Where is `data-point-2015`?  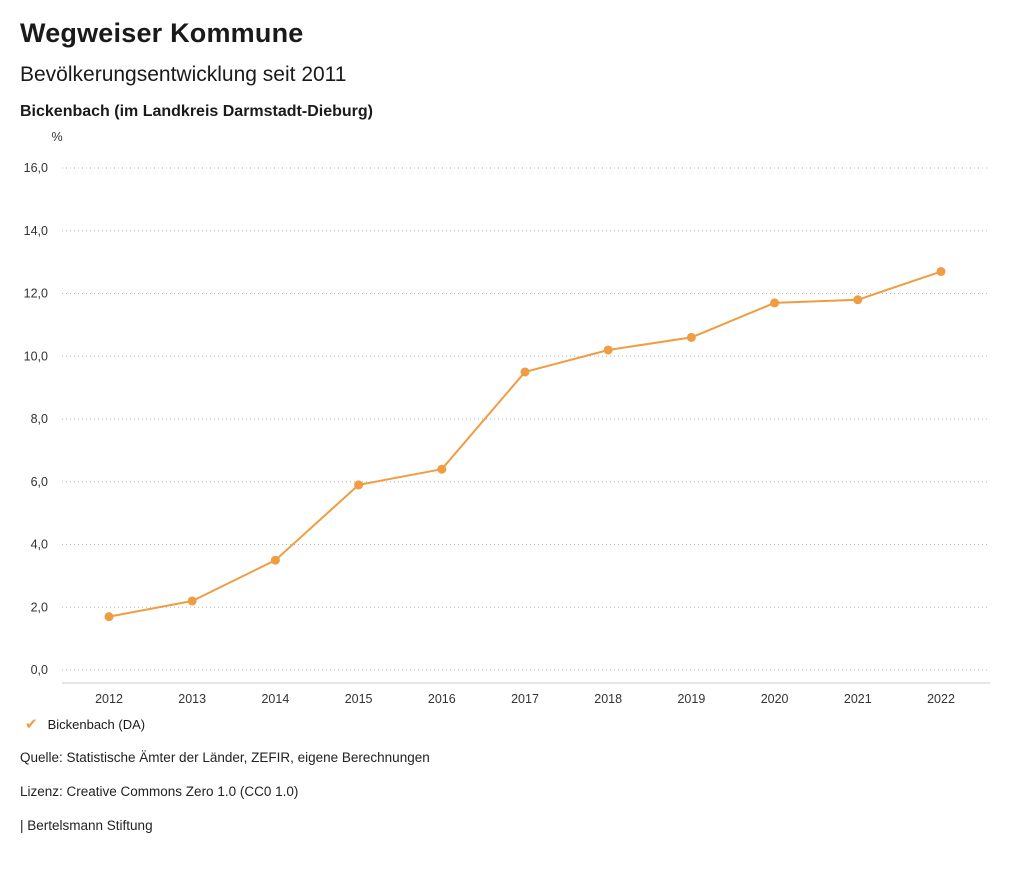
data-point-2015 is located at coordinates (359, 485).